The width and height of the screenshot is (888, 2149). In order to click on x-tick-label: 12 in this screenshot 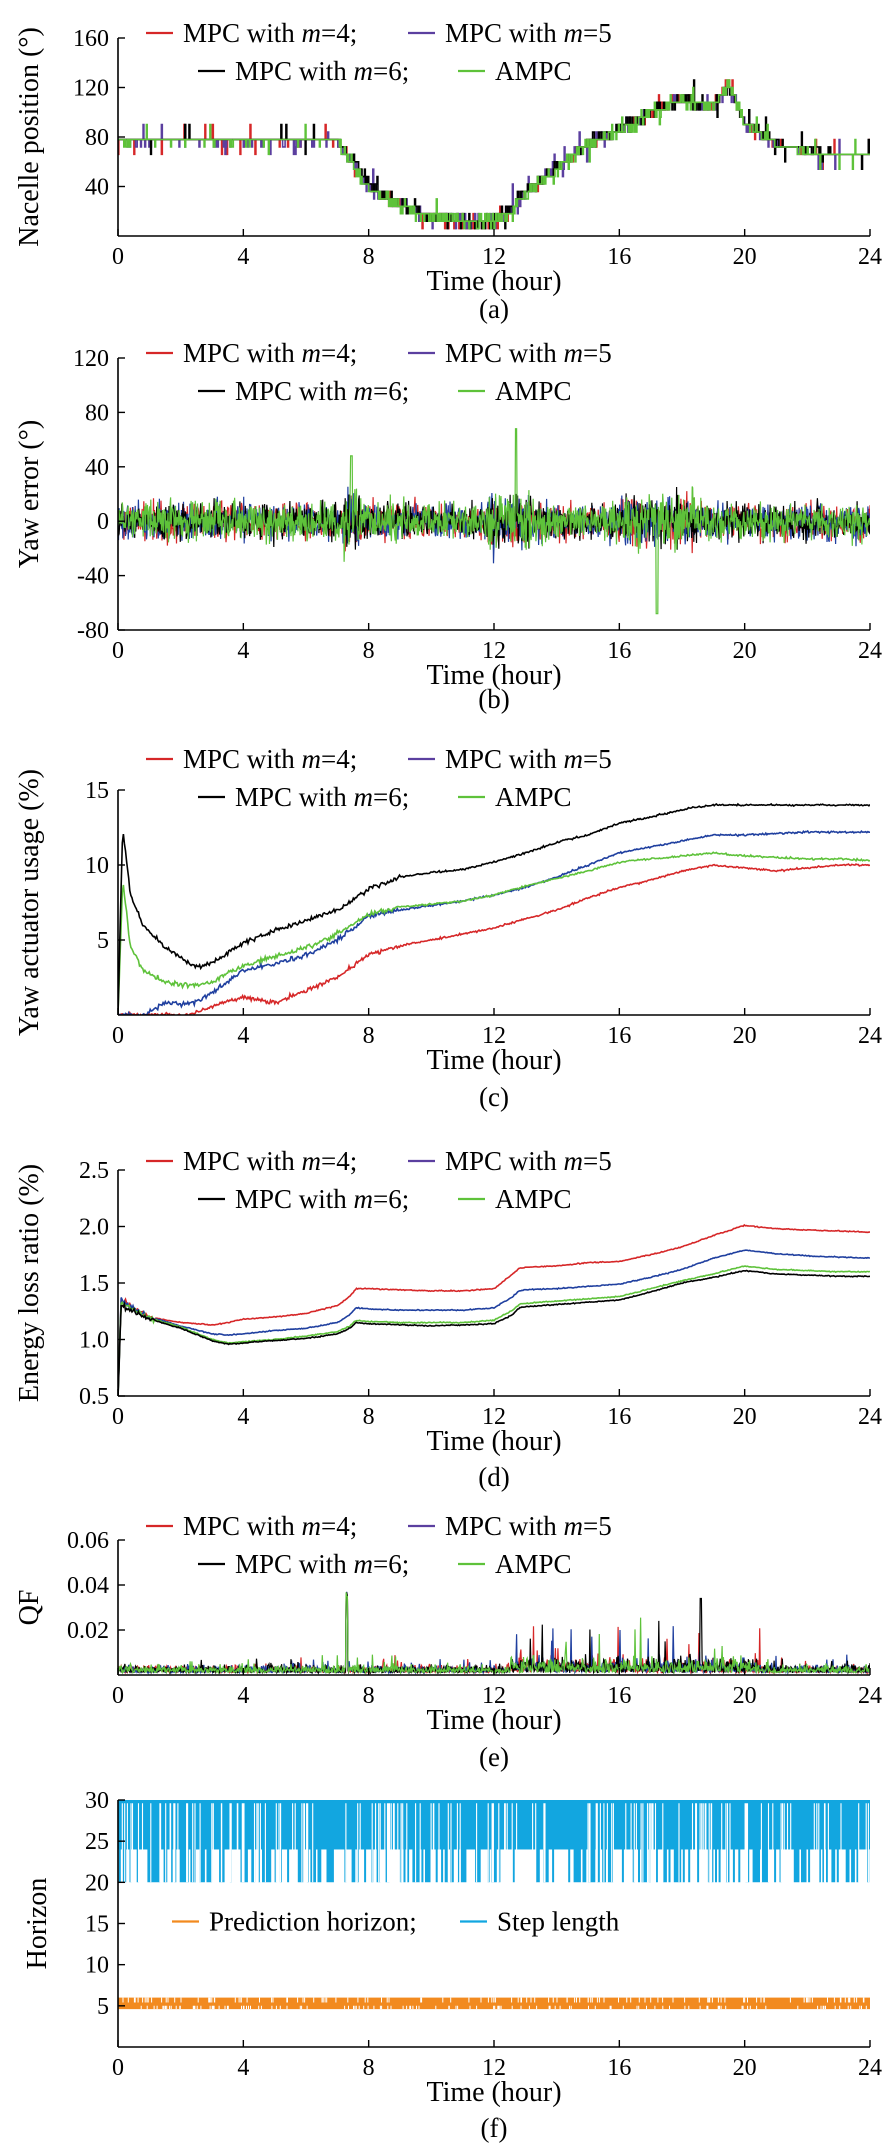, I will do `click(494, 1696)`.